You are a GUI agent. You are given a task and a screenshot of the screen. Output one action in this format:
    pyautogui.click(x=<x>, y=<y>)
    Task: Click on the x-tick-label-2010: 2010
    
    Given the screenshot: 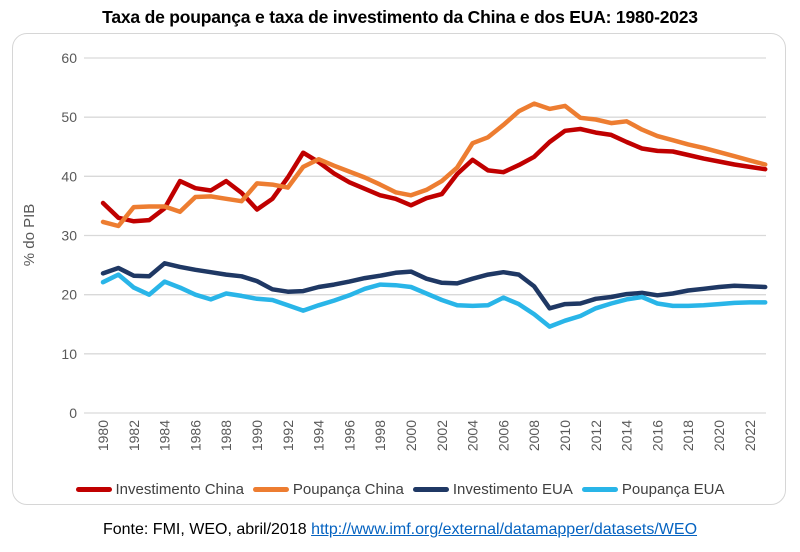 What is the action you would take?
    pyautogui.click(x=565, y=435)
    